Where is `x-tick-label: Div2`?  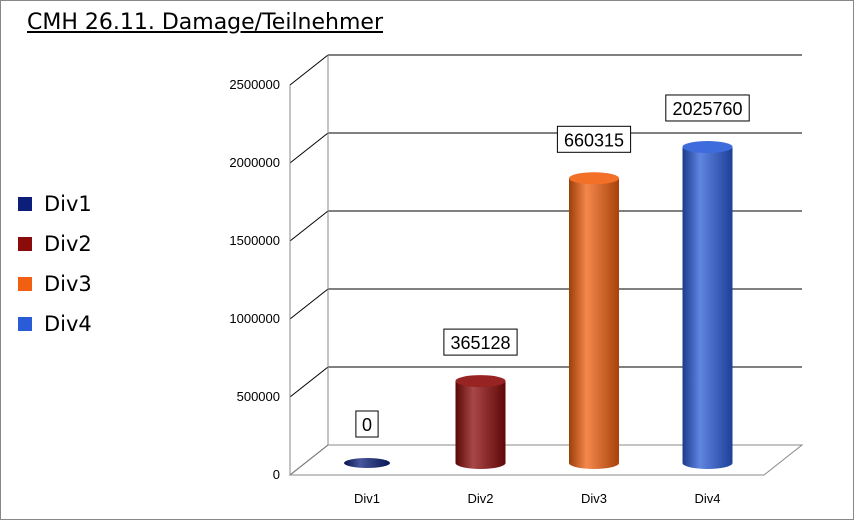 x-tick-label: Div2 is located at coordinates (480, 498).